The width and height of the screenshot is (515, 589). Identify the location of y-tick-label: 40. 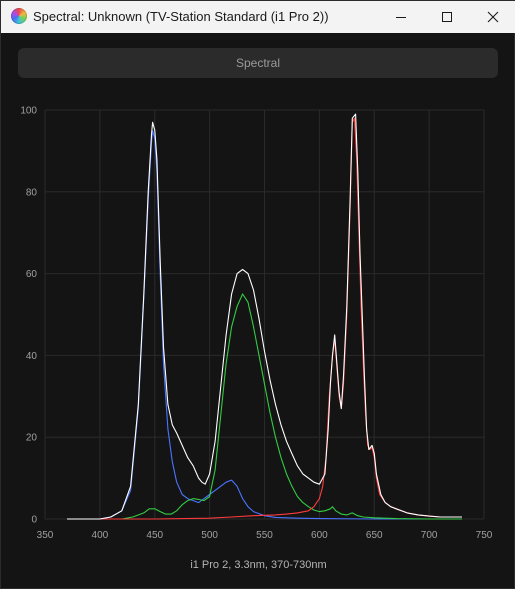
(32, 356).